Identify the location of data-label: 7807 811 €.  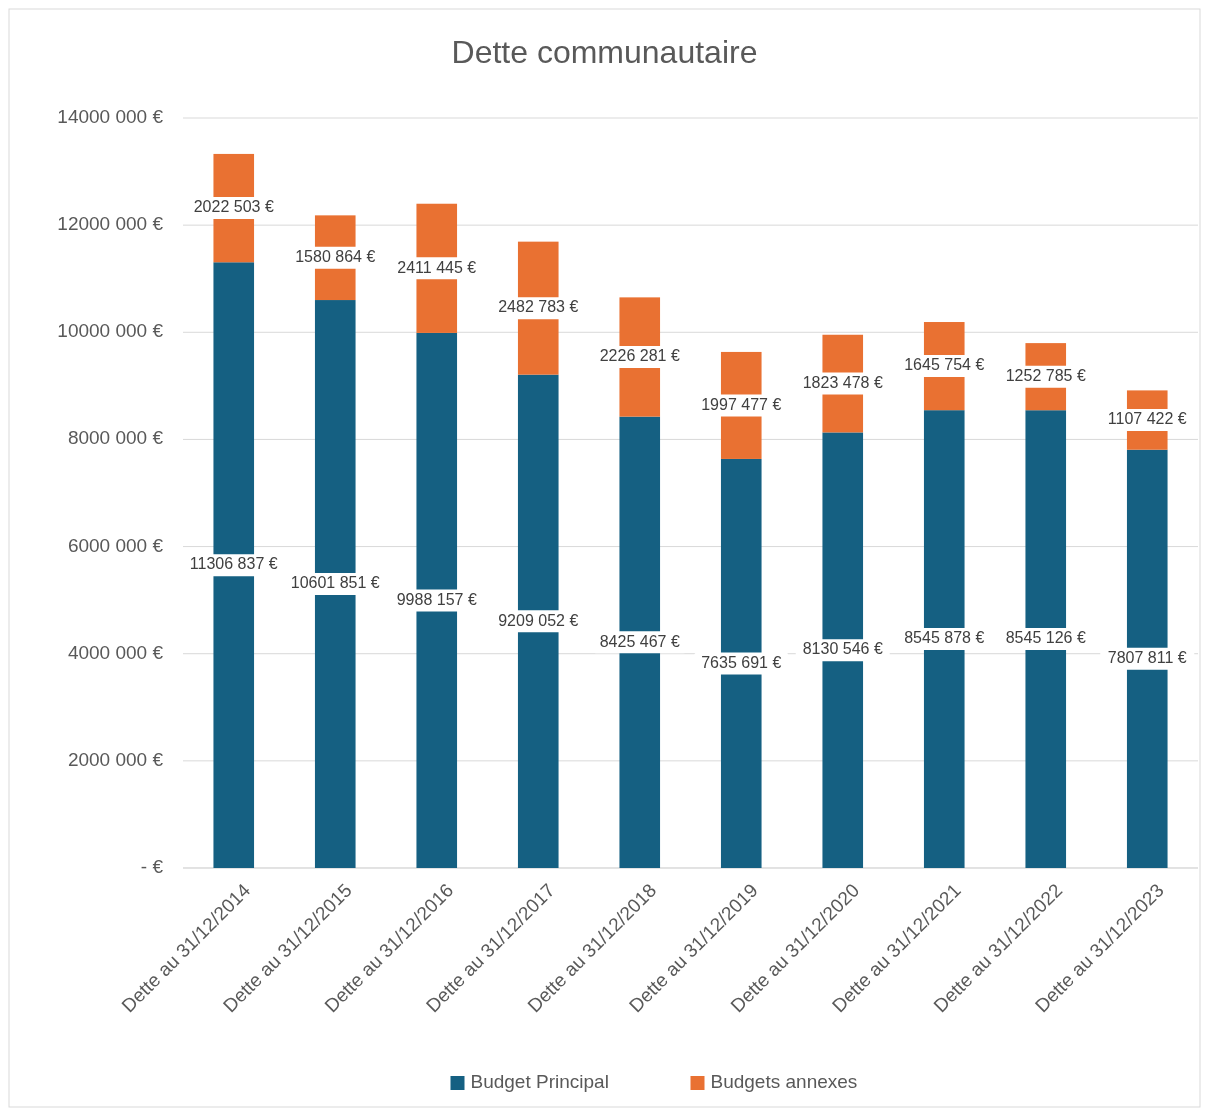
(1147, 658).